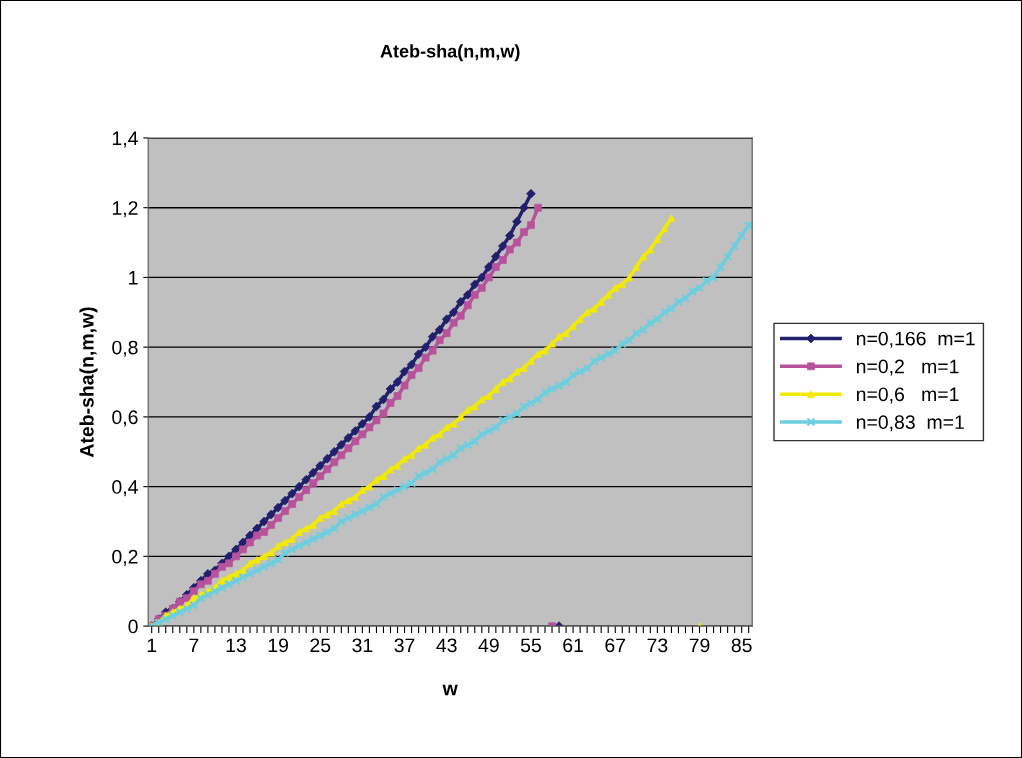 This screenshot has height=758, width=1022. I want to click on x-tick-label: 55, so click(530, 645).